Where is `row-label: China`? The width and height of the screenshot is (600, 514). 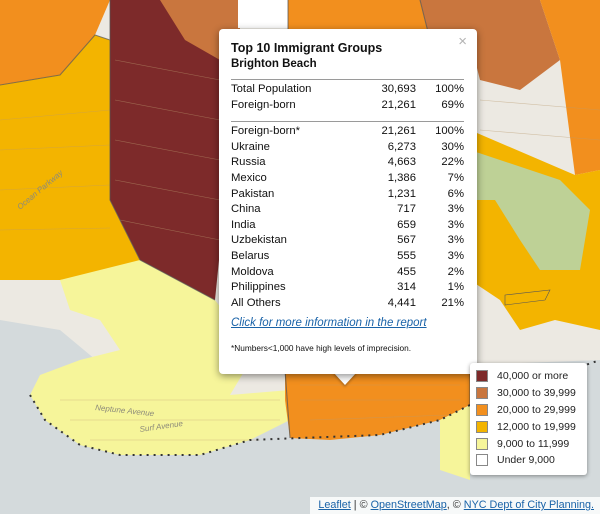 row-label: China is located at coordinates (246, 209).